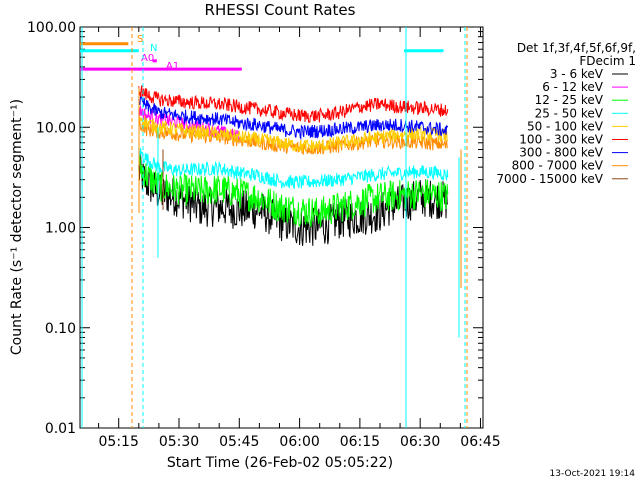  I want to click on series-line-25-50-keV, so click(293, 168).